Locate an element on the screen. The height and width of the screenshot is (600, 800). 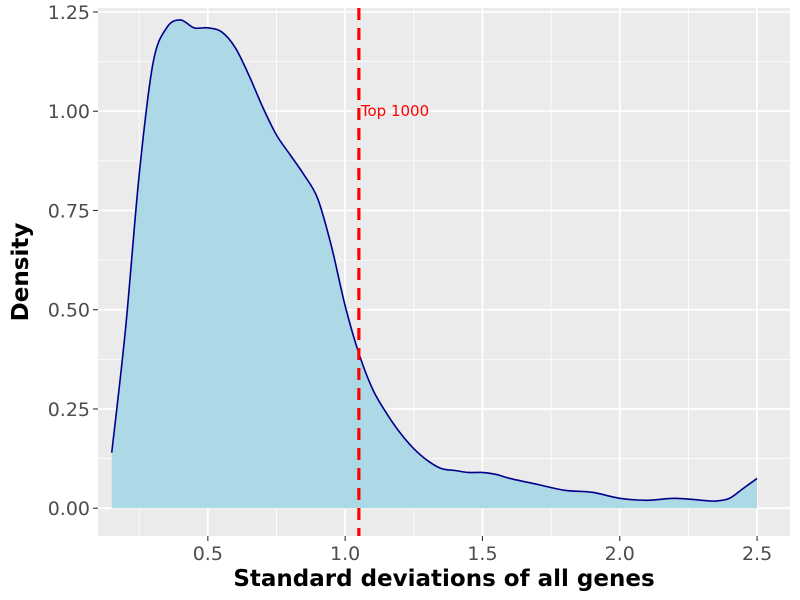
y-tick-label: 0.25 is located at coordinates (69, 410).